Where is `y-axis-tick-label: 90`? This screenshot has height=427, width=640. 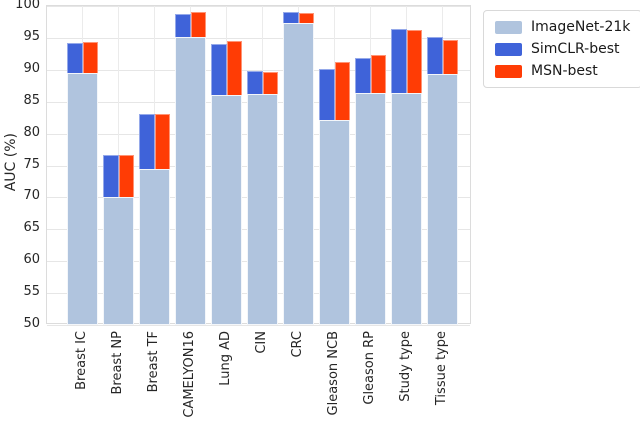
y-axis-tick-label: 90 is located at coordinates (31, 68).